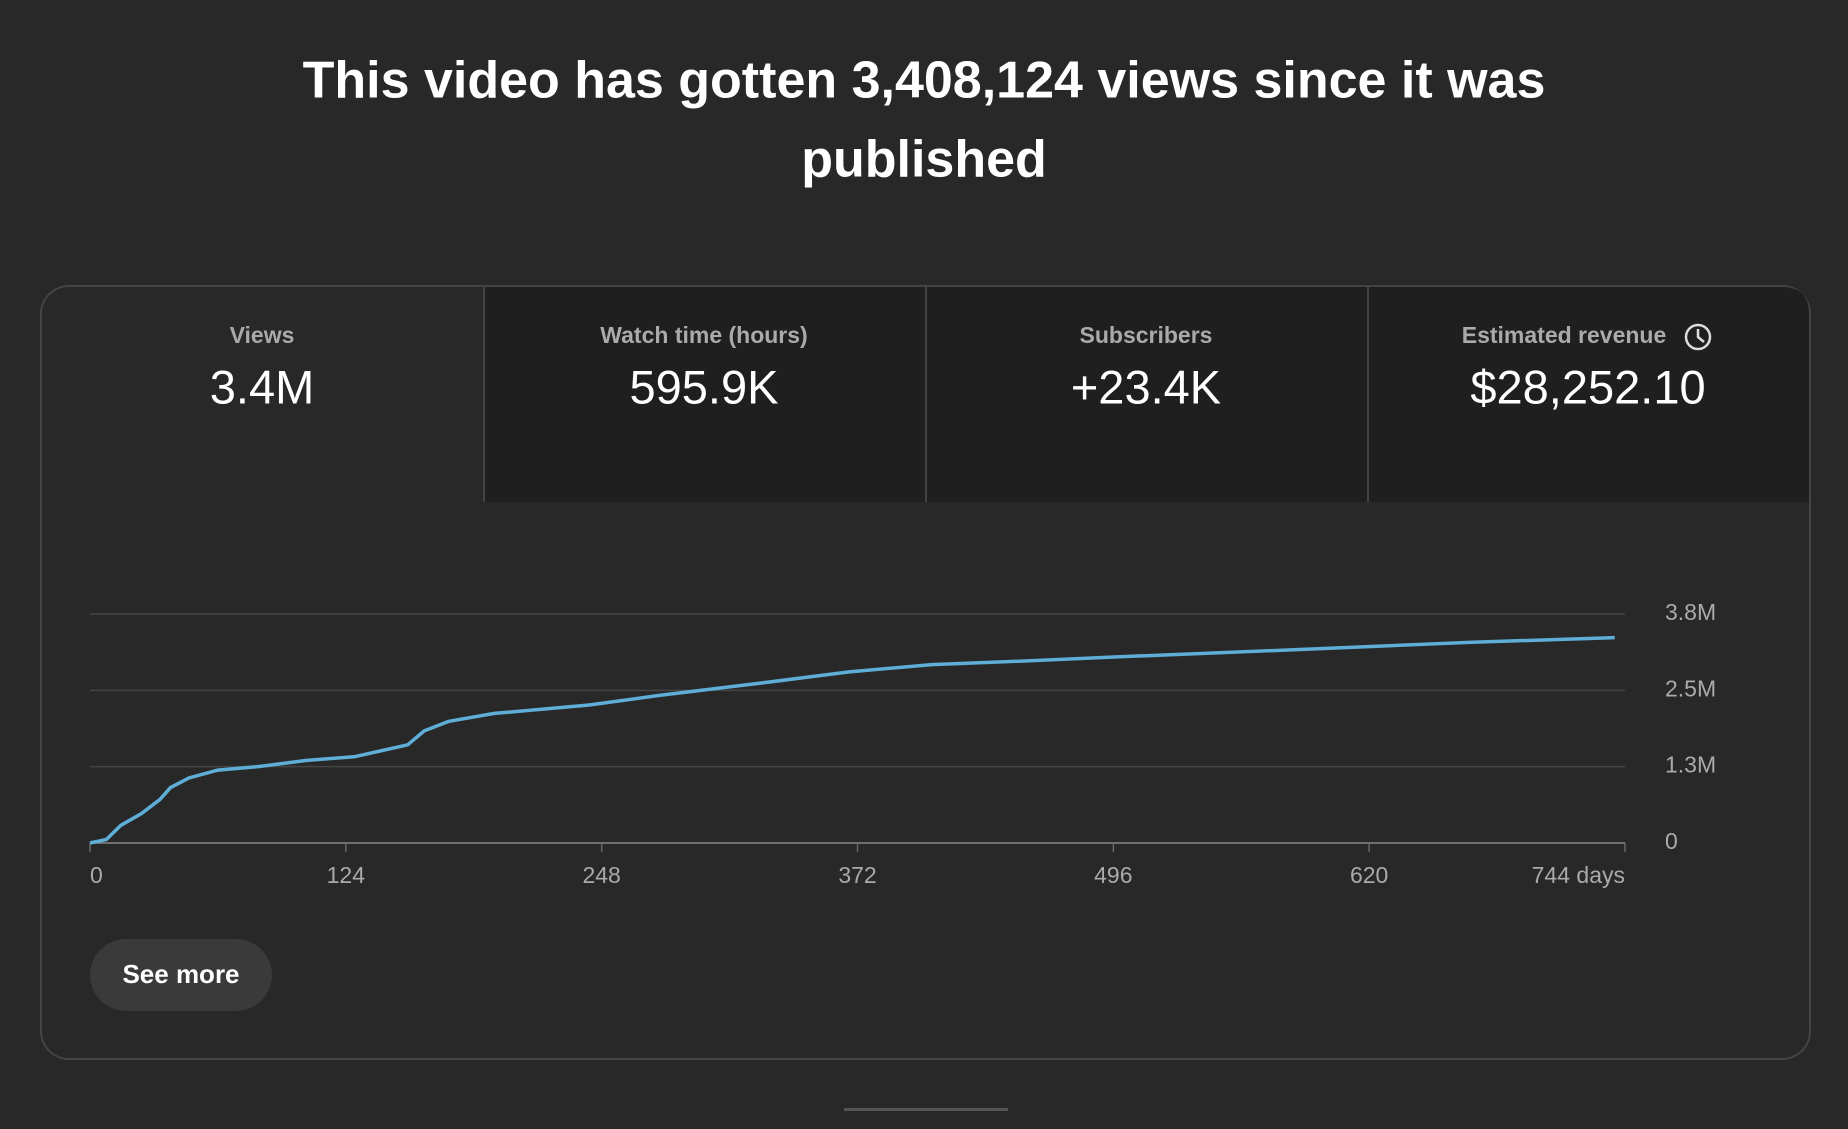 This screenshot has height=1129, width=1848. What do you see at coordinates (1369, 875) in the screenshot?
I see `x-tick-label: 620` at bounding box center [1369, 875].